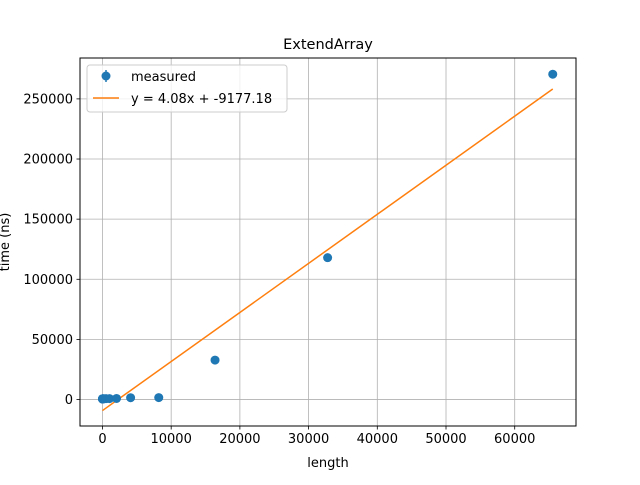 This screenshot has height=485, width=640. Describe the element at coordinates (328, 45) in the screenshot. I see `chart-title: ExtendArray` at that location.